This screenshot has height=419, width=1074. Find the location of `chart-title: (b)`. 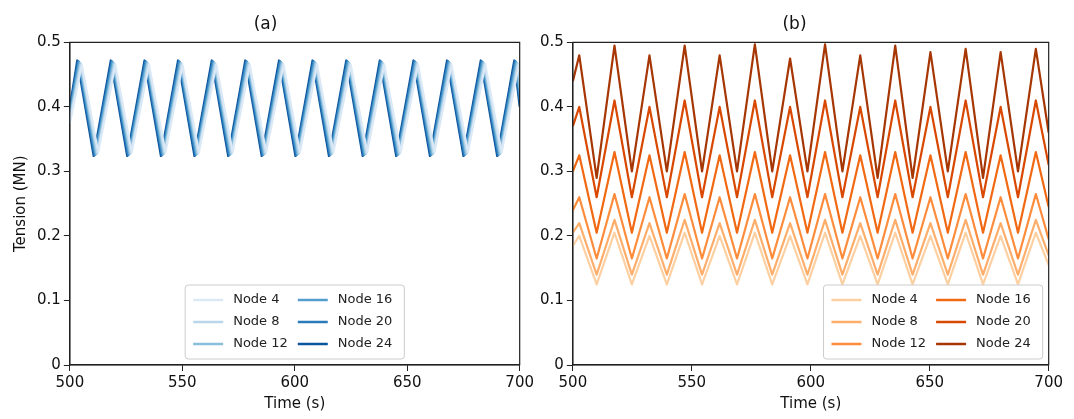

chart-title: (b) is located at coordinates (794, 22).